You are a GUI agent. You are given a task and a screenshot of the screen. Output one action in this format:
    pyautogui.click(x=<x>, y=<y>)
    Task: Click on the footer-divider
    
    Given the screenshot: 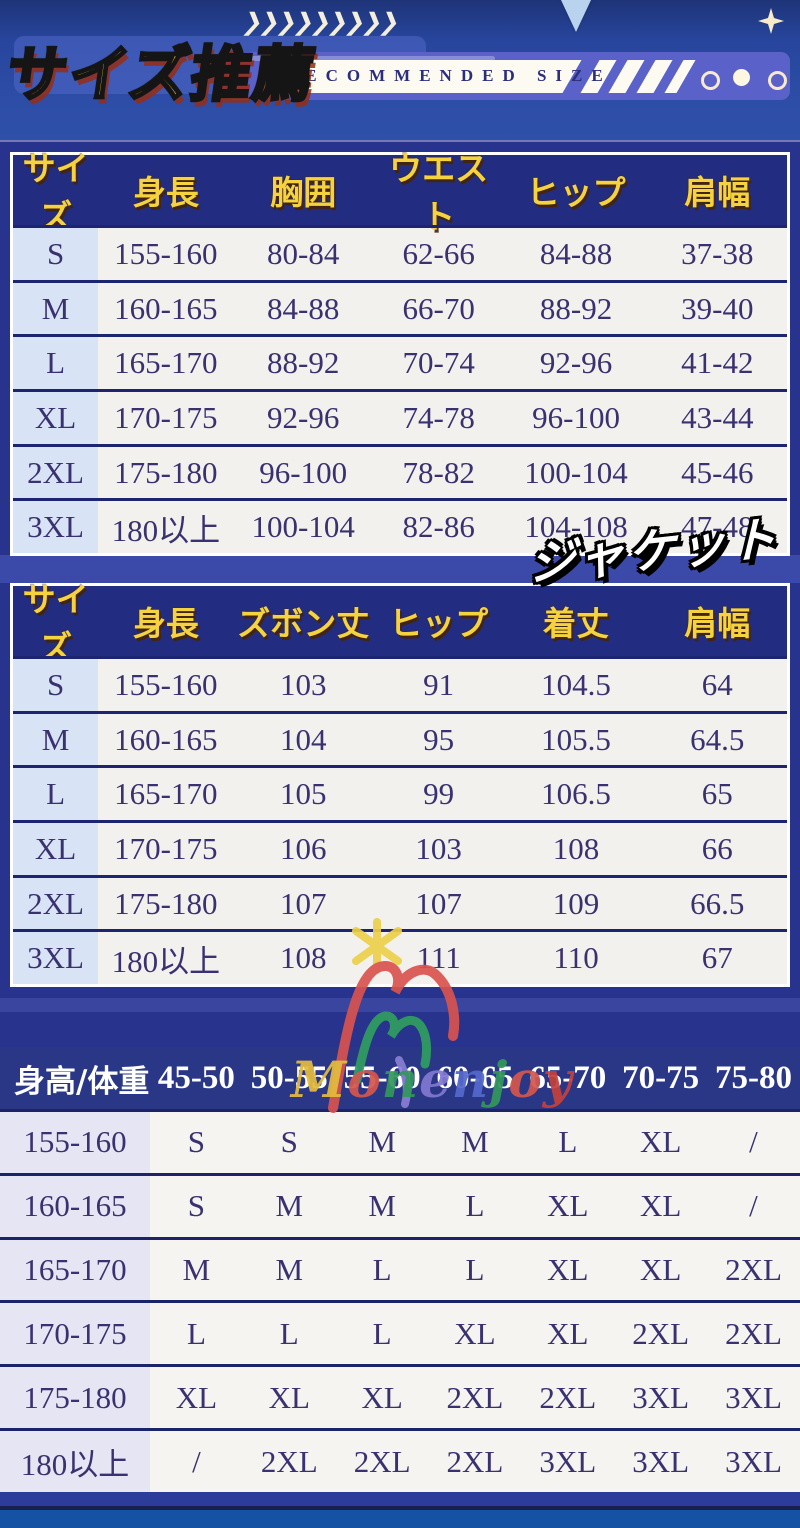 What is the action you would take?
    pyautogui.click(x=400, y=1508)
    